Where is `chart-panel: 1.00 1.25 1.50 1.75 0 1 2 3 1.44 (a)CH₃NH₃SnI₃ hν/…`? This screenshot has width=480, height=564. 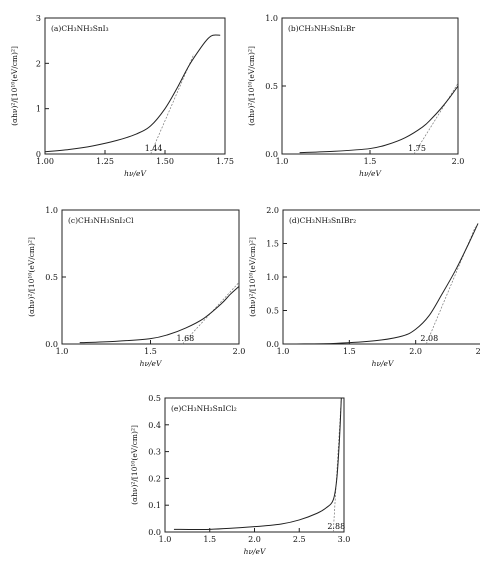 chart-panel: 1.00 1.25 1.50 1.75 0 1 2 3 1.44 (a)CH₃NH₃SnI₃ hν/… is located at coordinates (122, 96).